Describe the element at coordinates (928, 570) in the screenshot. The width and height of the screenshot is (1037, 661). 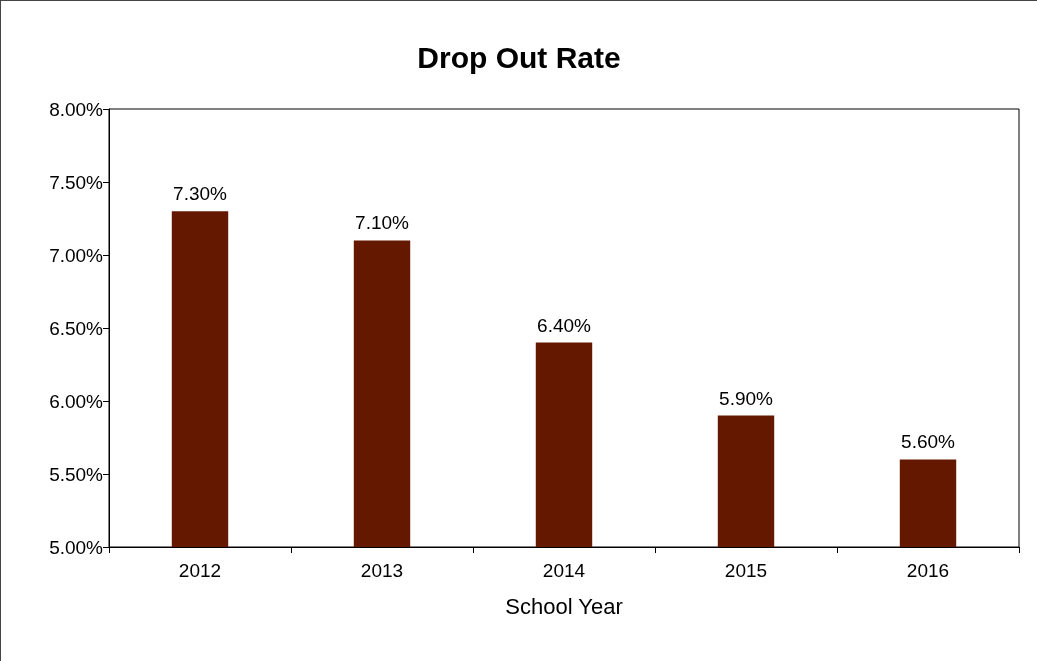
I see `x-tick-label: 2016` at that location.